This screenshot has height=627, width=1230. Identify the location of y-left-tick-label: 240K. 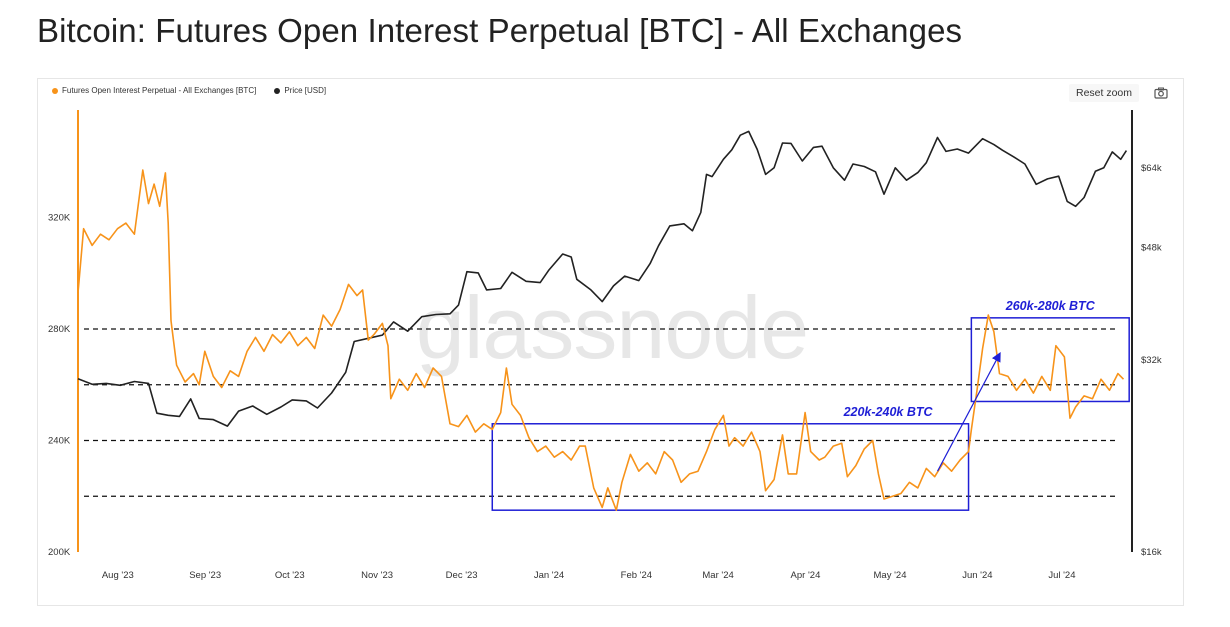
(59, 441).